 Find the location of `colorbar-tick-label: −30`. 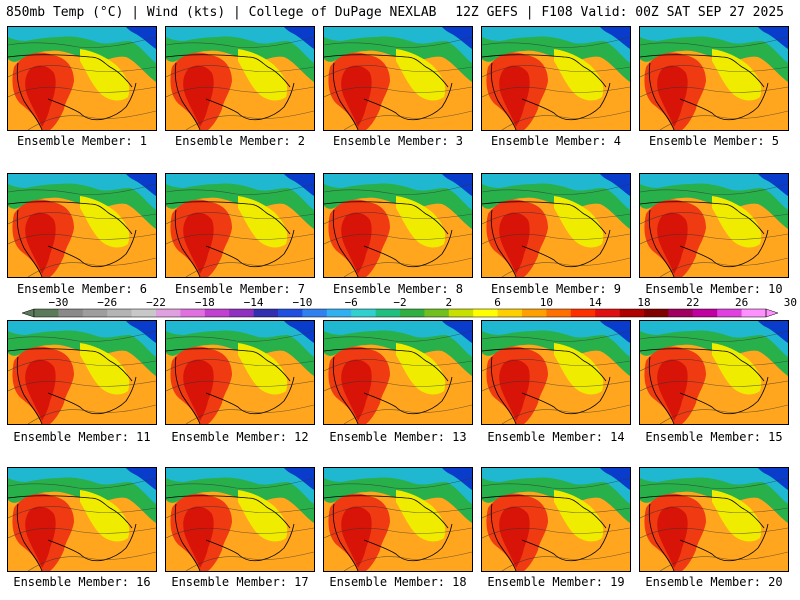

colorbar-tick-label: −30 is located at coordinates (58, 302).